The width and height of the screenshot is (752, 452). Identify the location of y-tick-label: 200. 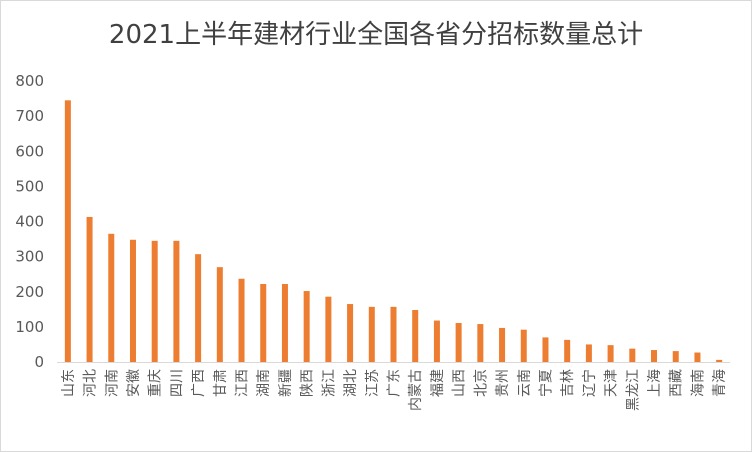
(29, 292).